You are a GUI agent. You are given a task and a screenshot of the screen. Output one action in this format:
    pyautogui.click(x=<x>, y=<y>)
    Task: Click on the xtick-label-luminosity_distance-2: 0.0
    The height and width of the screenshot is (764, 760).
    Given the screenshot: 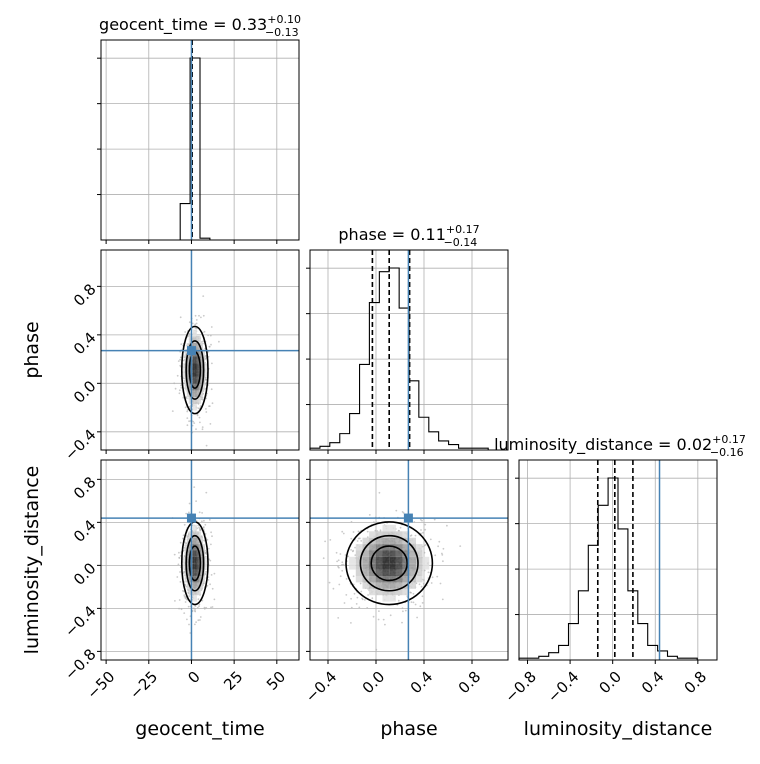 What is the action you would take?
    pyautogui.click(x=610, y=683)
    